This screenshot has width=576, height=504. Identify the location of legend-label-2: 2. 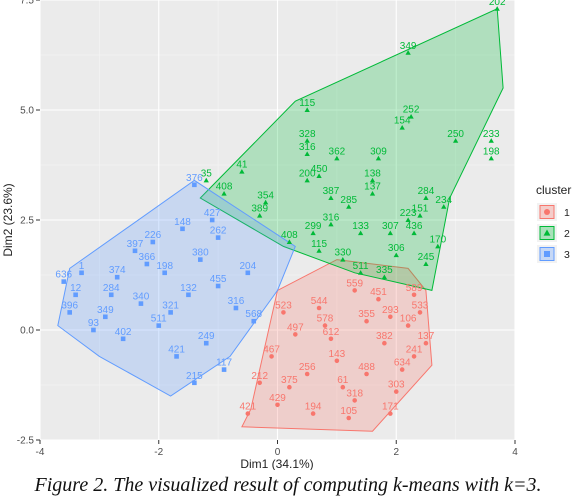
(567, 234).